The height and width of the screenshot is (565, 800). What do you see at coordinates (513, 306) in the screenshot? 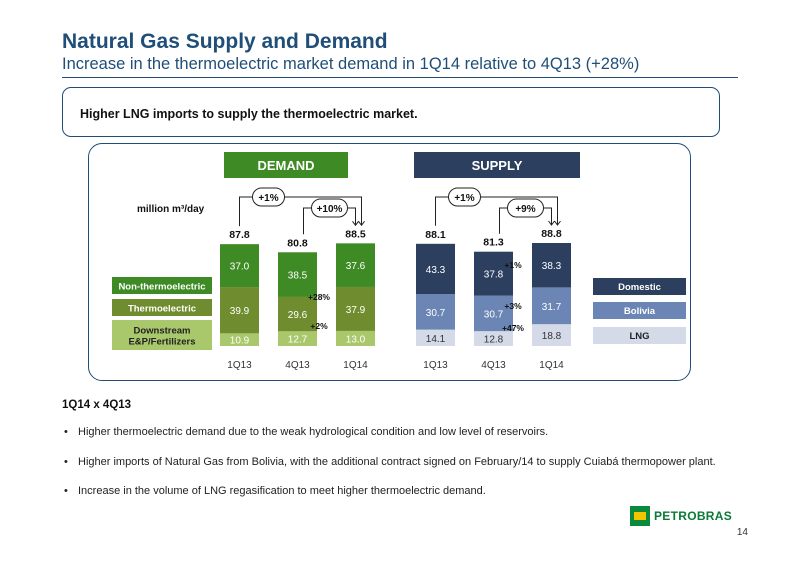
I see `growth-label: +3%` at bounding box center [513, 306].